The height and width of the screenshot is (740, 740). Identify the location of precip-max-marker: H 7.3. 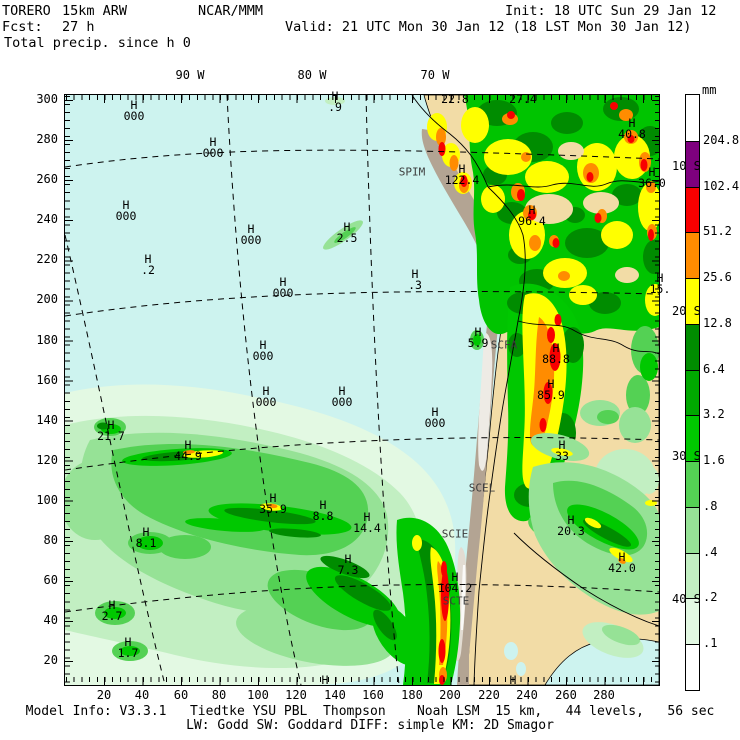
(348, 563).